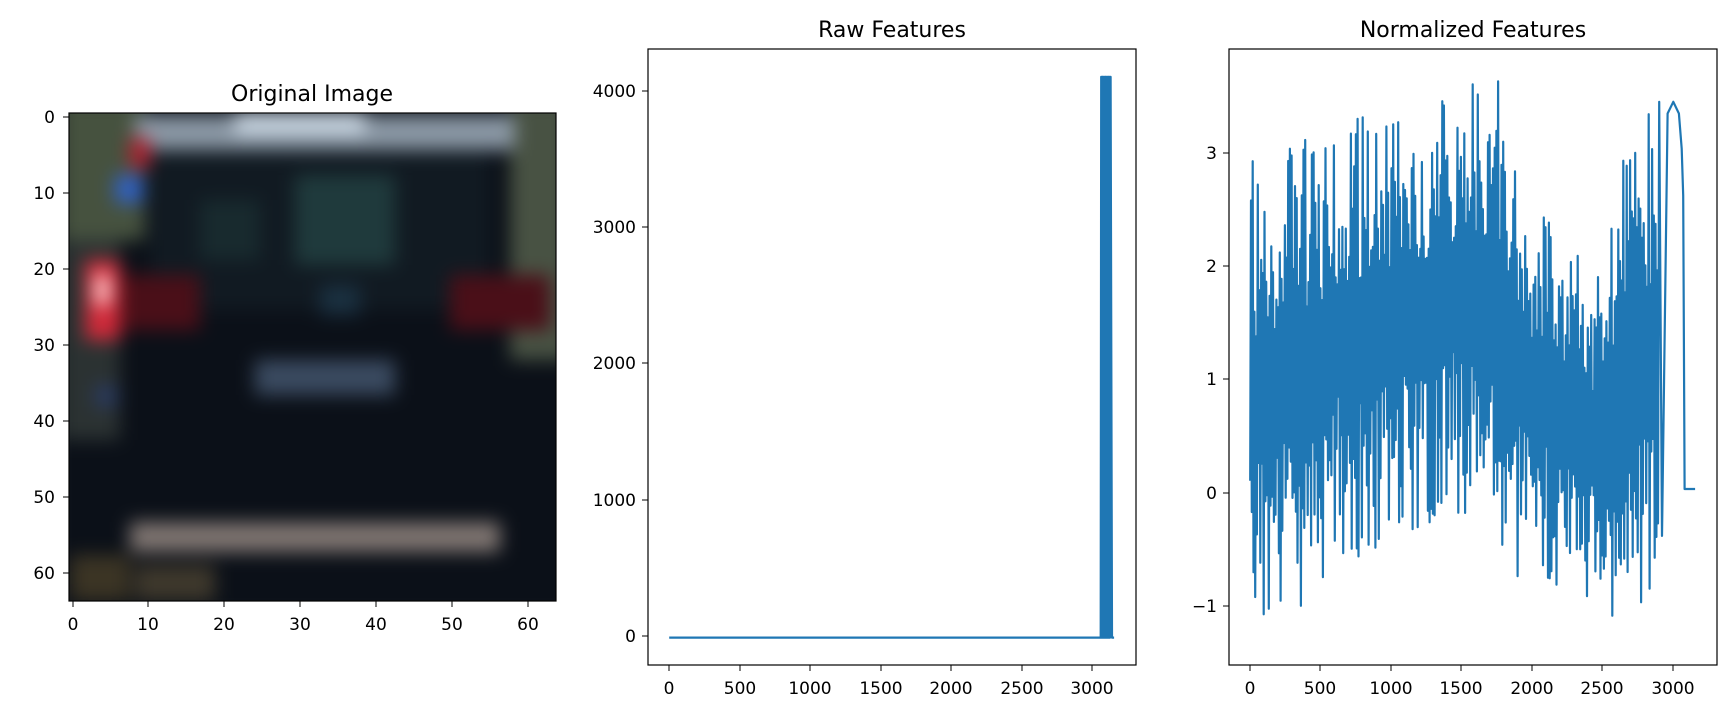 The image size is (1734, 714). What do you see at coordinates (224, 625) in the screenshot?
I see `x-tick-label: 20` at bounding box center [224, 625].